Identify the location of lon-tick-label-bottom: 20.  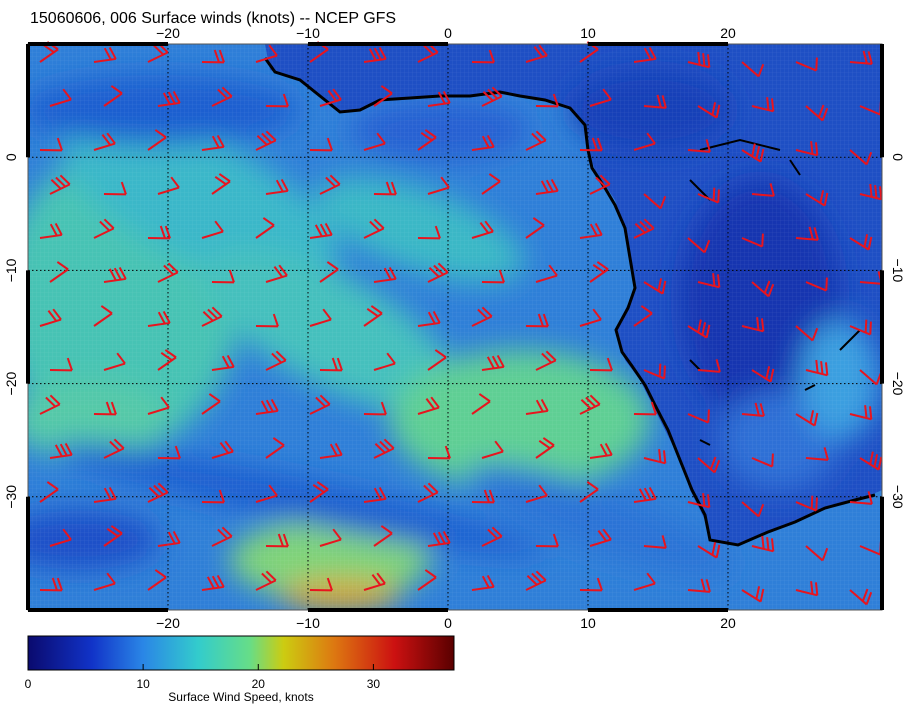
(728, 623).